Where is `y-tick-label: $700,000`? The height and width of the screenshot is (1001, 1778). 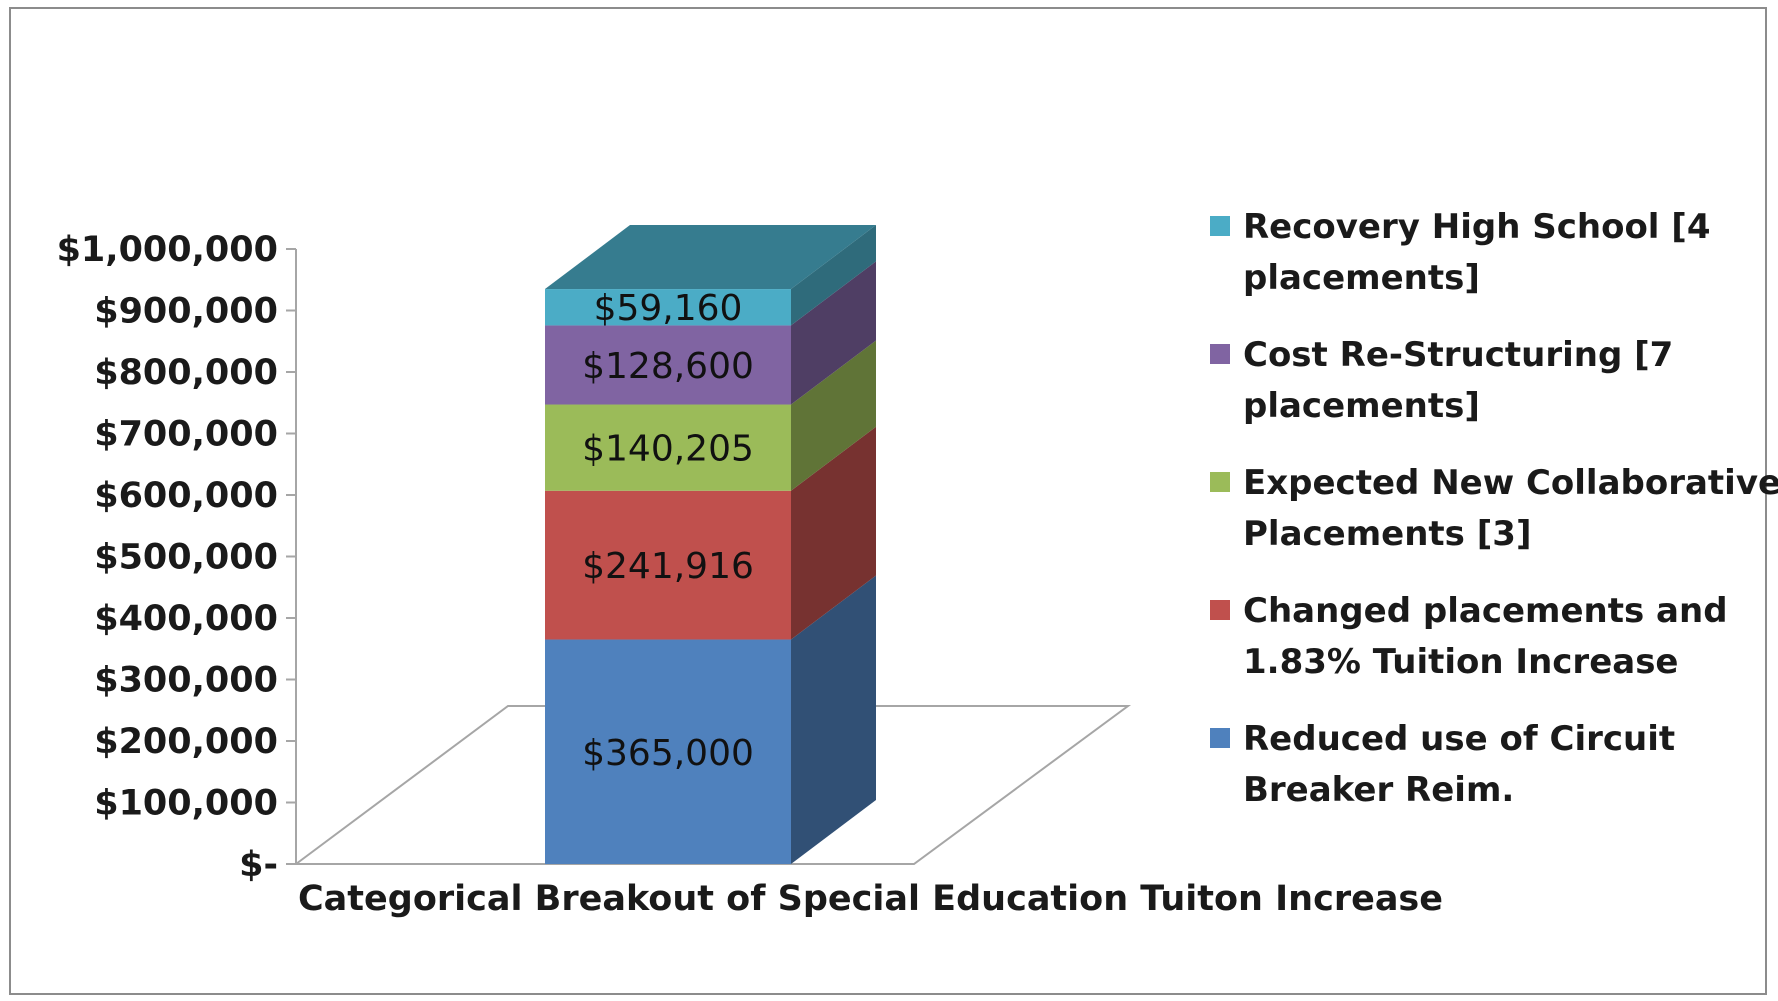
y-tick-label: $700,000 is located at coordinates (186, 435).